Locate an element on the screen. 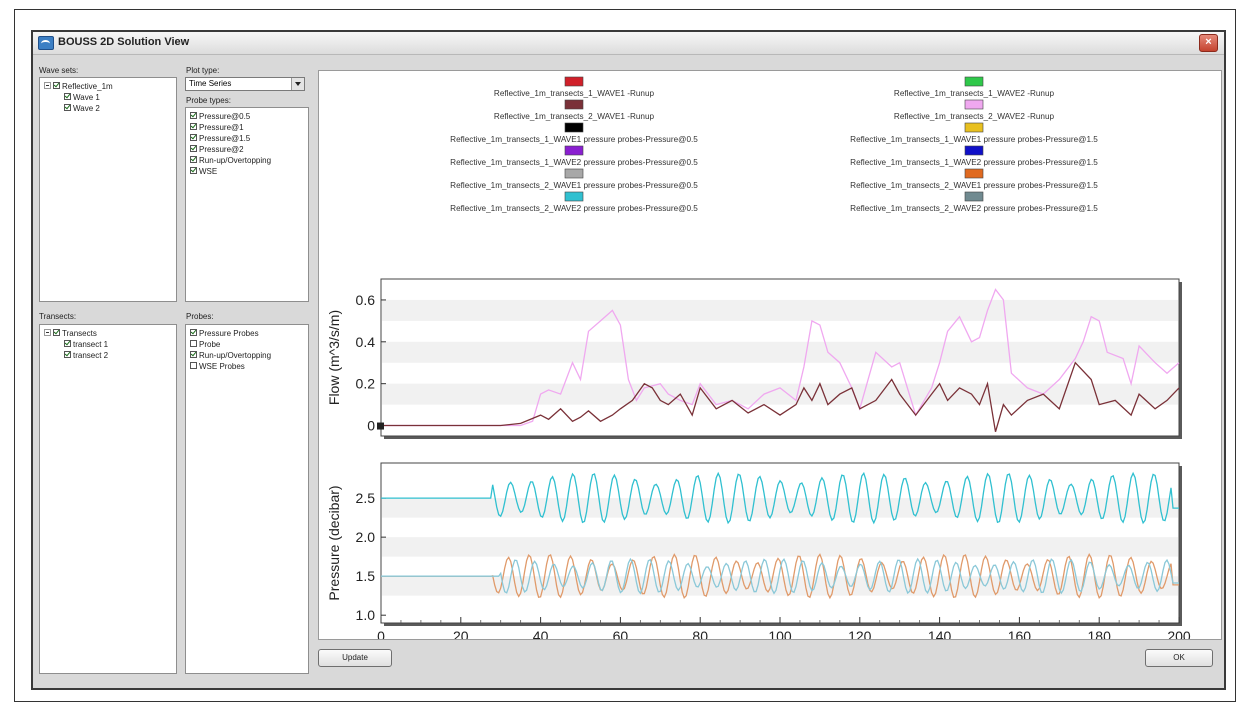 This screenshot has height=712, width=1250. wave-set-item: Reflective_1m is located at coordinates (78, 87).